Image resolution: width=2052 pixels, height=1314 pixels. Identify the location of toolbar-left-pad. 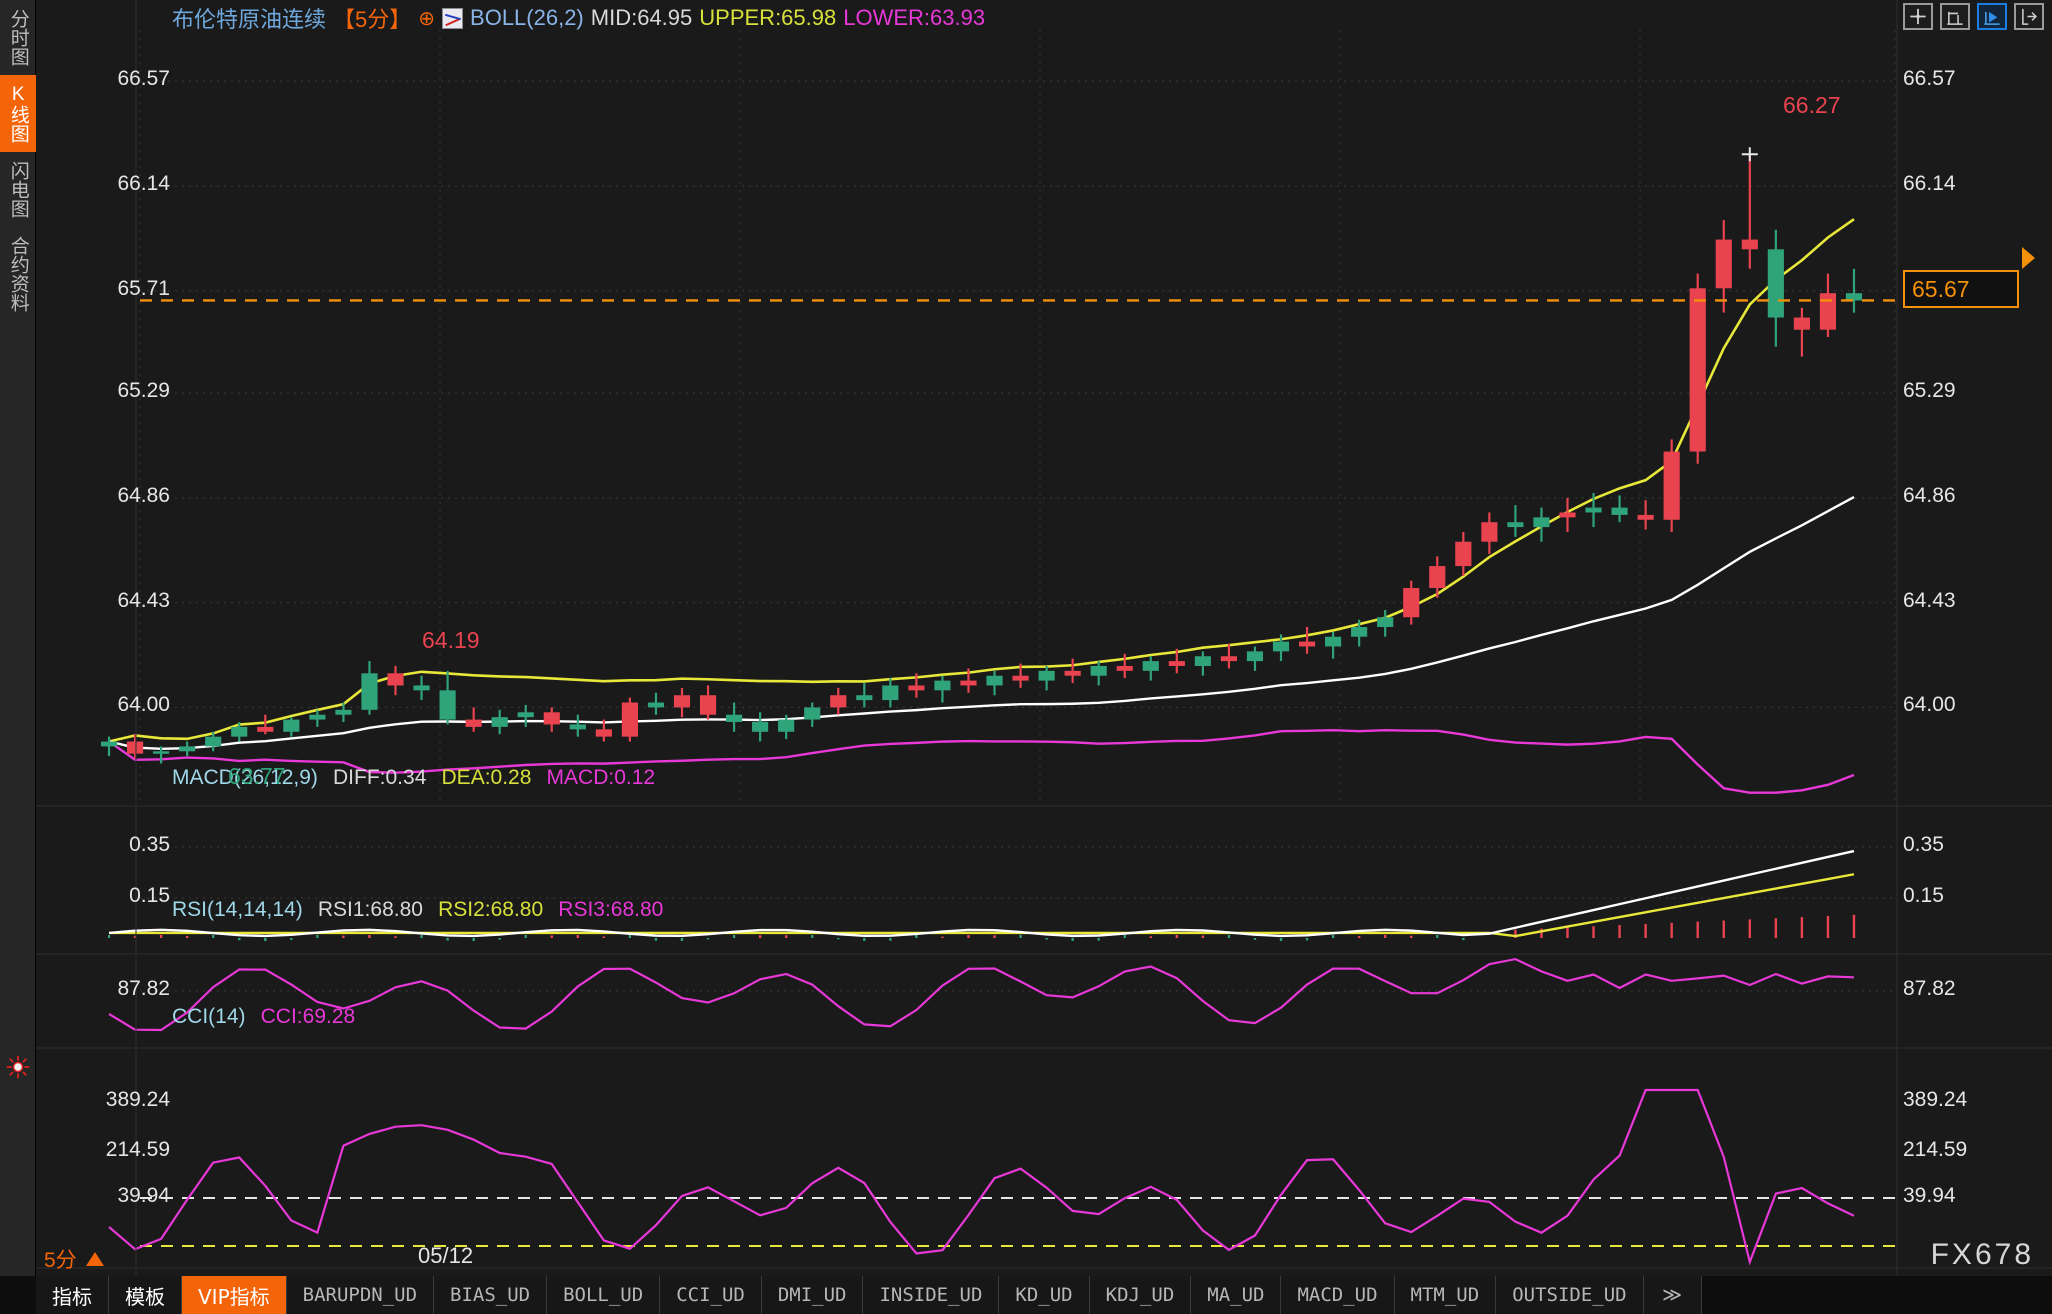
(18, 1295).